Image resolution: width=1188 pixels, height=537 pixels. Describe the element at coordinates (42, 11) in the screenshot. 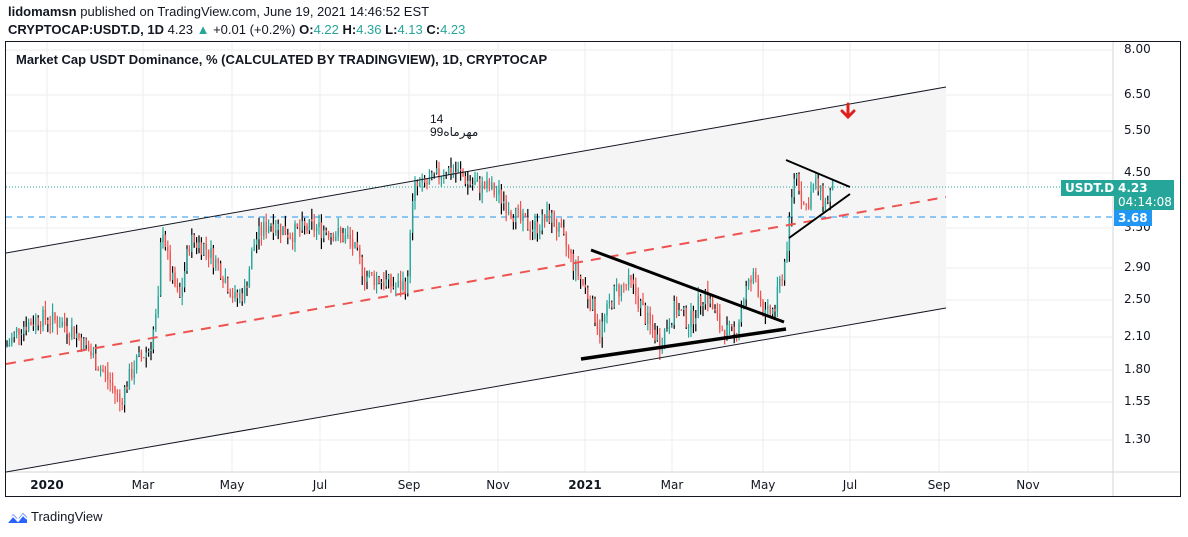

I see `author-name: lidomamsn` at that location.